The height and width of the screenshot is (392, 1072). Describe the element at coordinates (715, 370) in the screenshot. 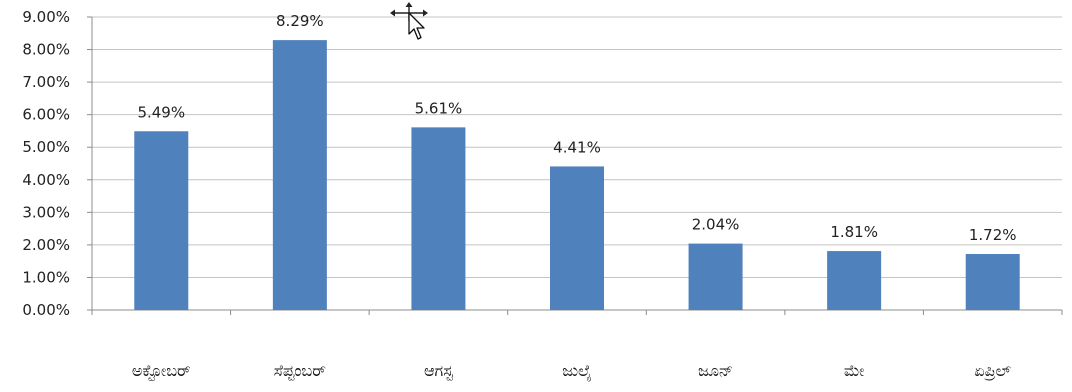

I see `x-tick-label: ಜೂನ್` at that location.